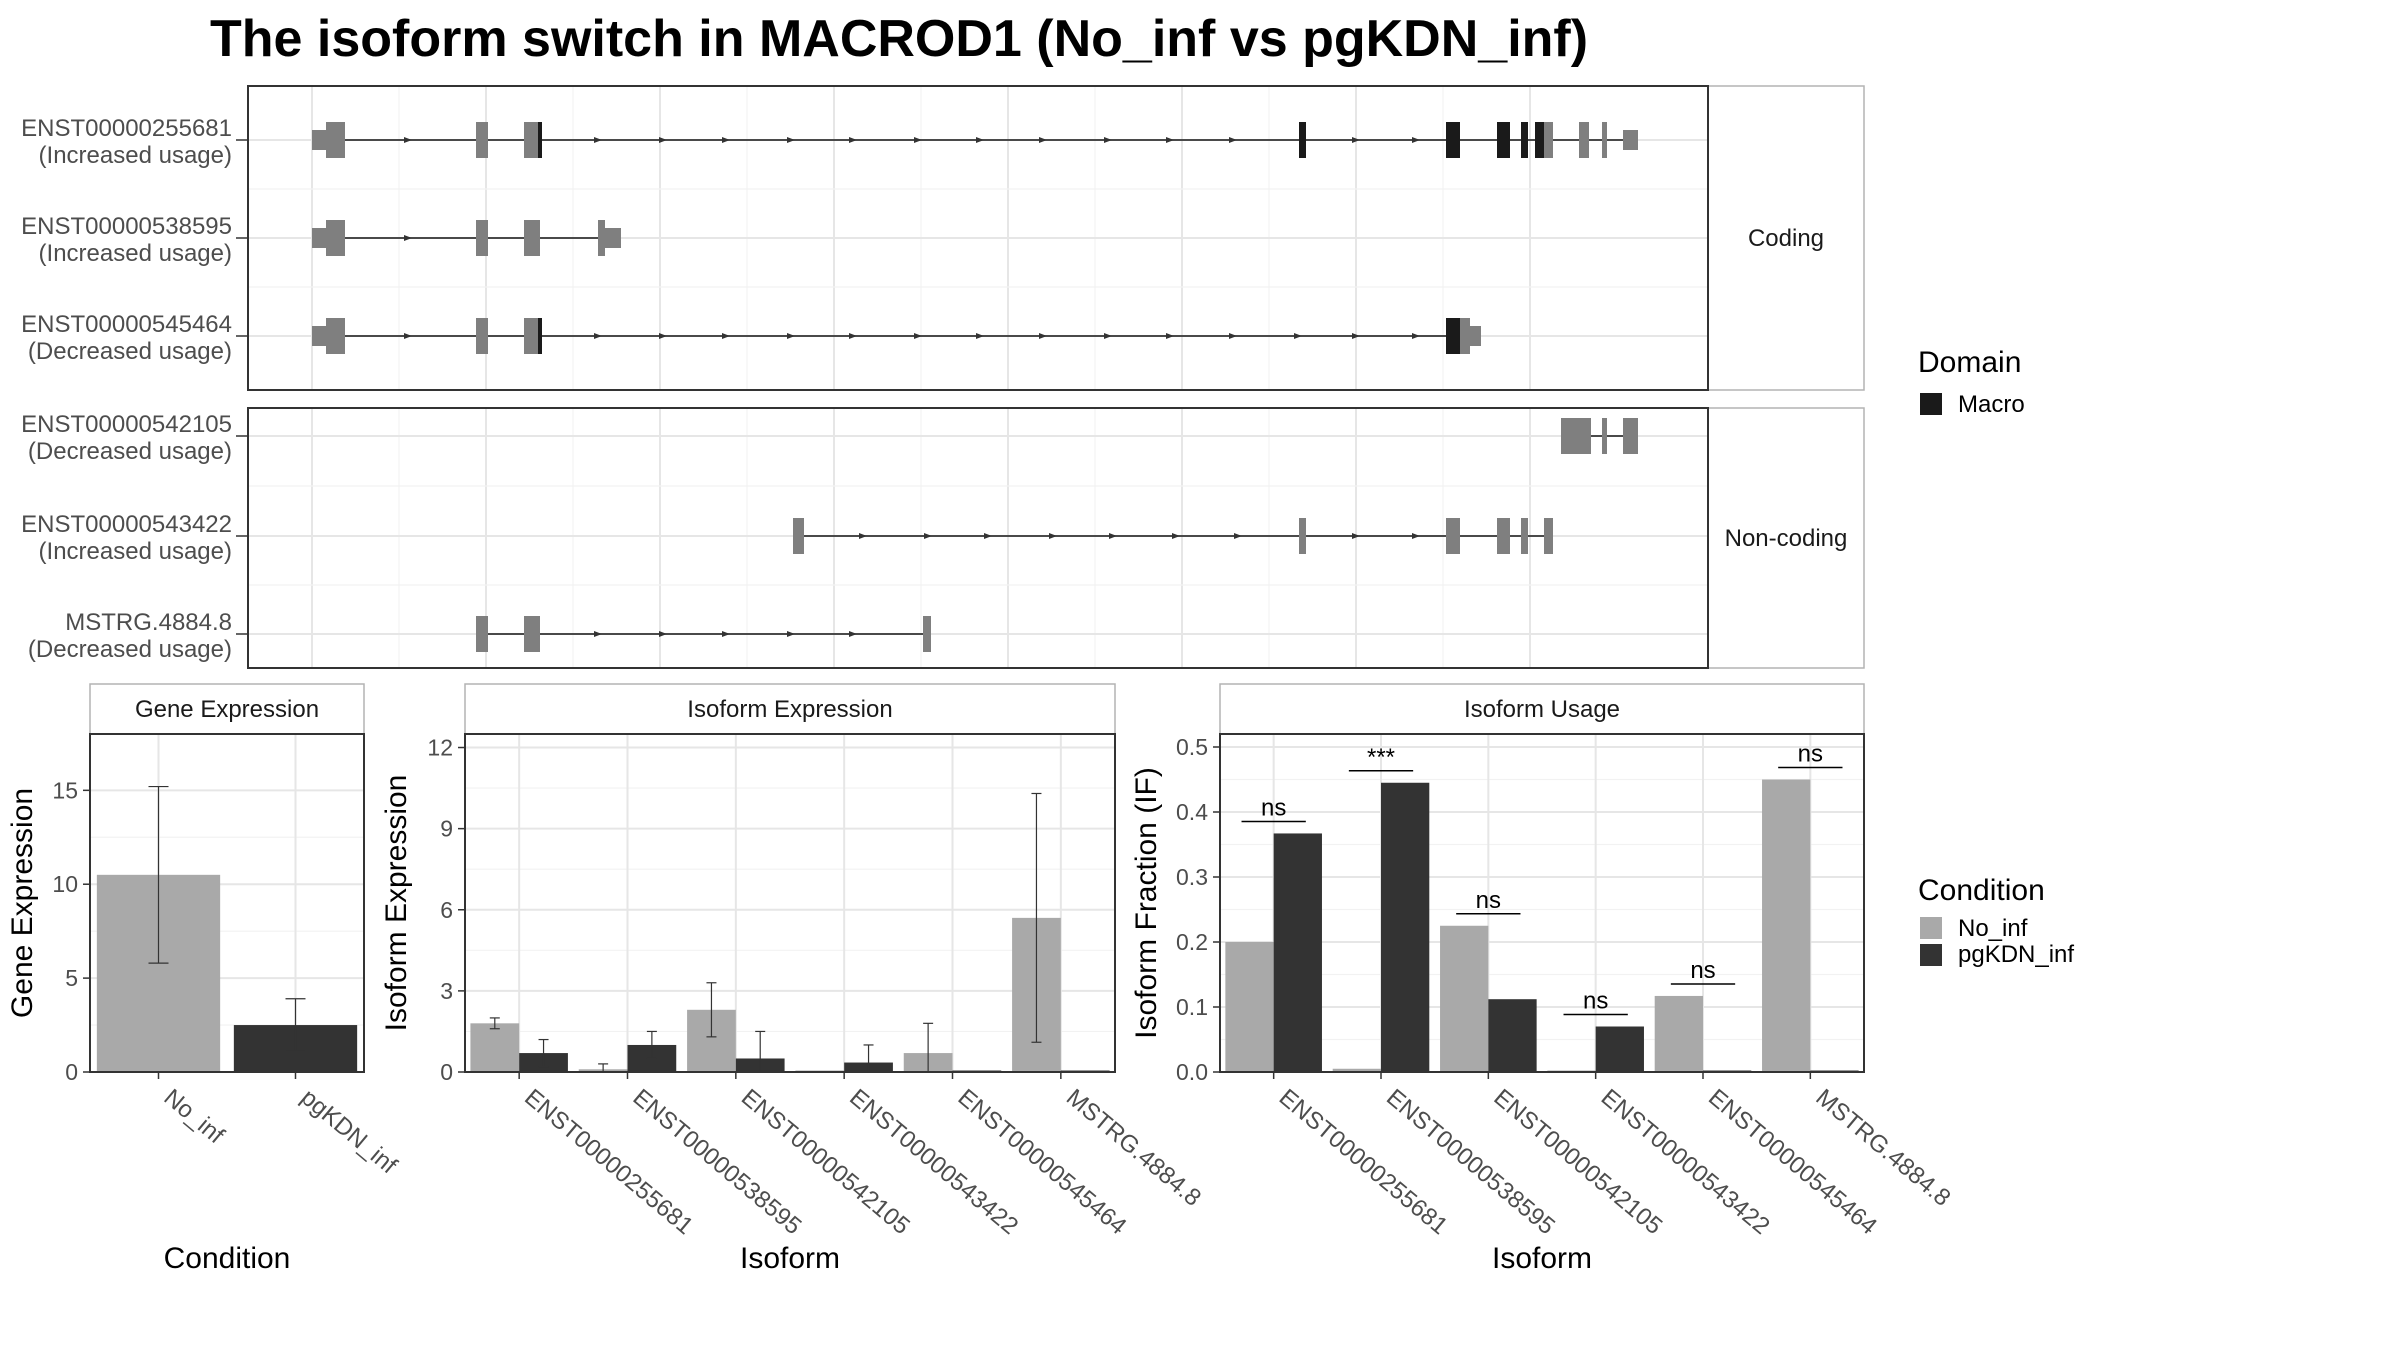 The height and width of the screenshot is (1350, 2400). I want to click on condition-legend-swatch-no-inf, so click(1931, 928).